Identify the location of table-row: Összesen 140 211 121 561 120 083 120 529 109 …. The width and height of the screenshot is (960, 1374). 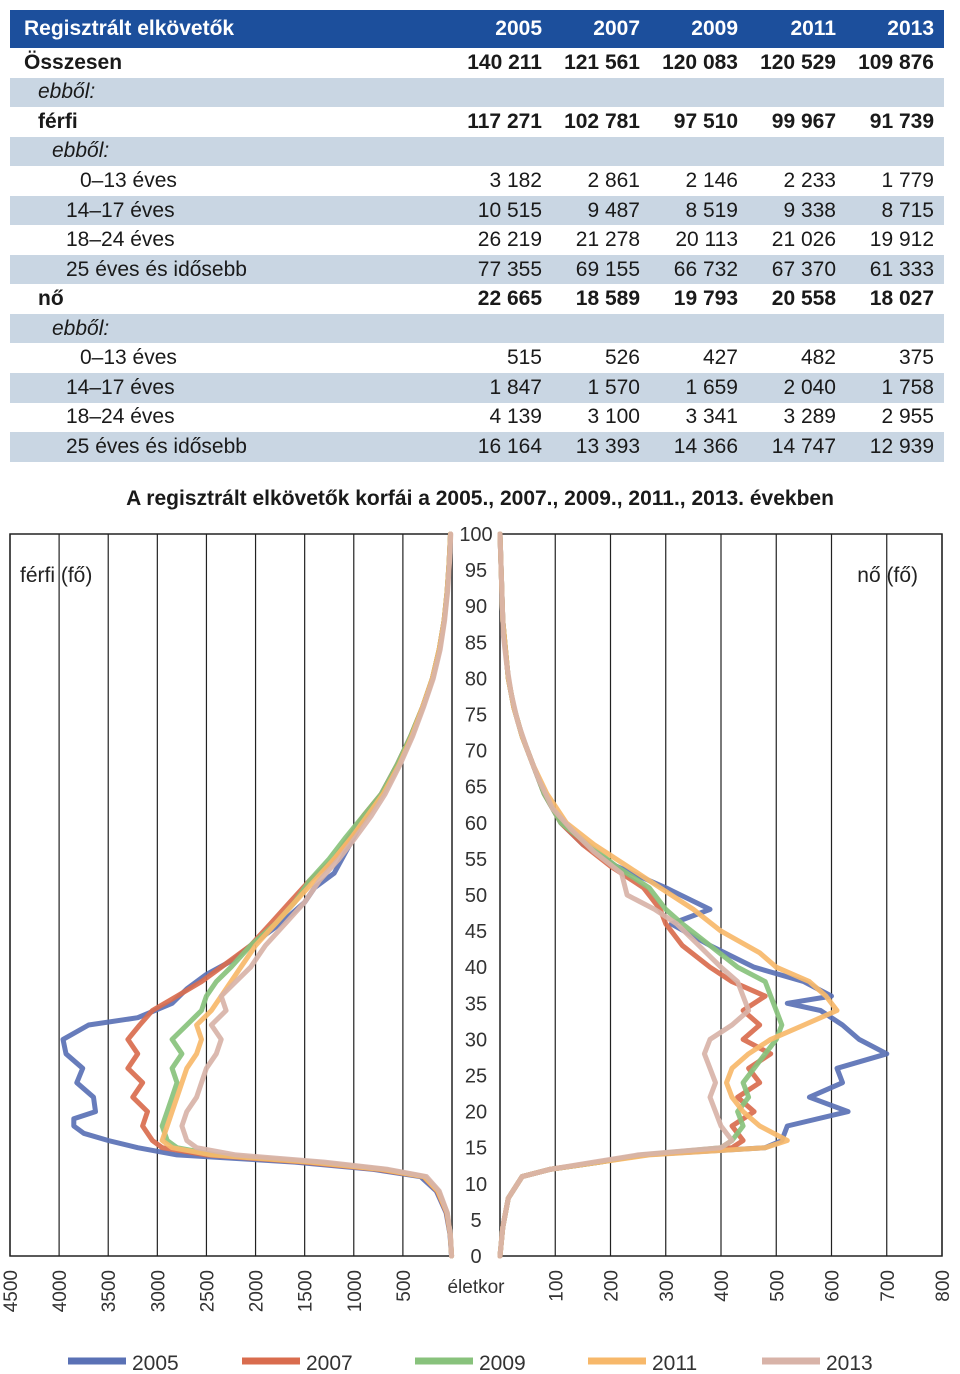
(477, 63).